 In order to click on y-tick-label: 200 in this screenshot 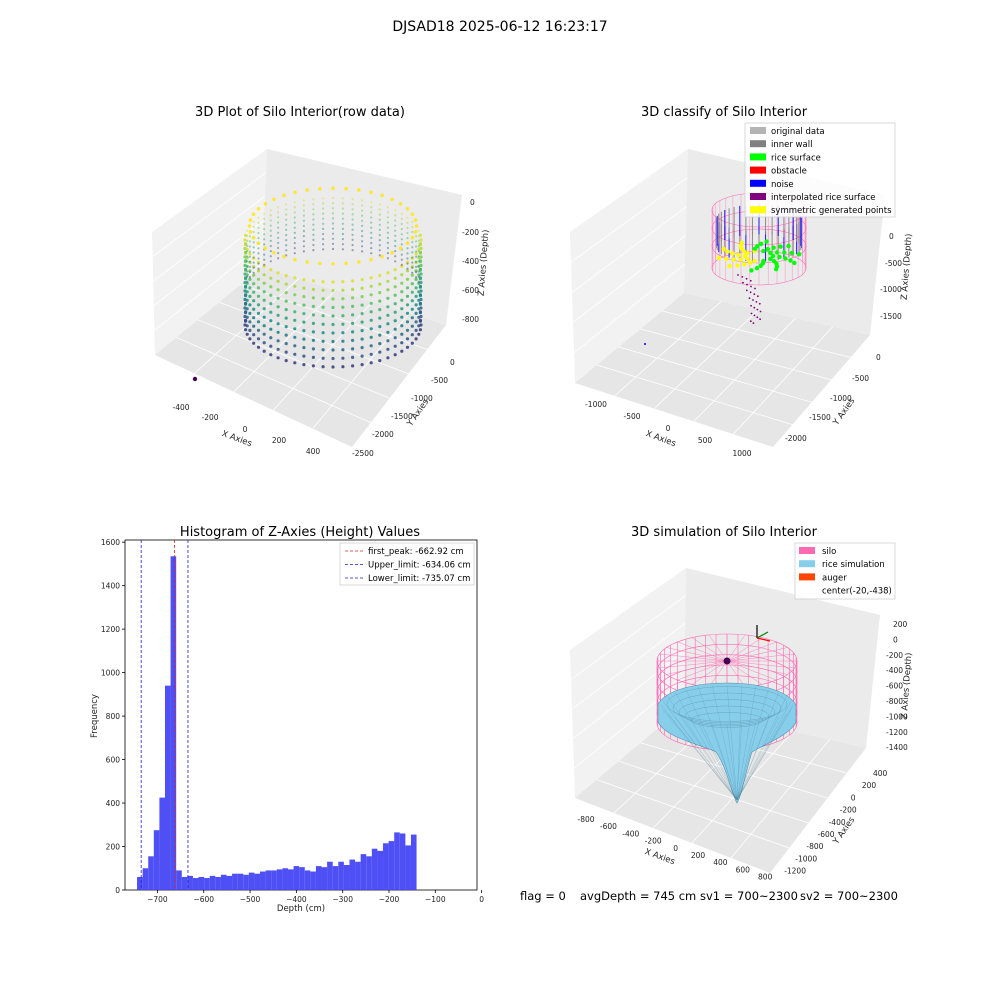, I will do `click(113, 847)`.